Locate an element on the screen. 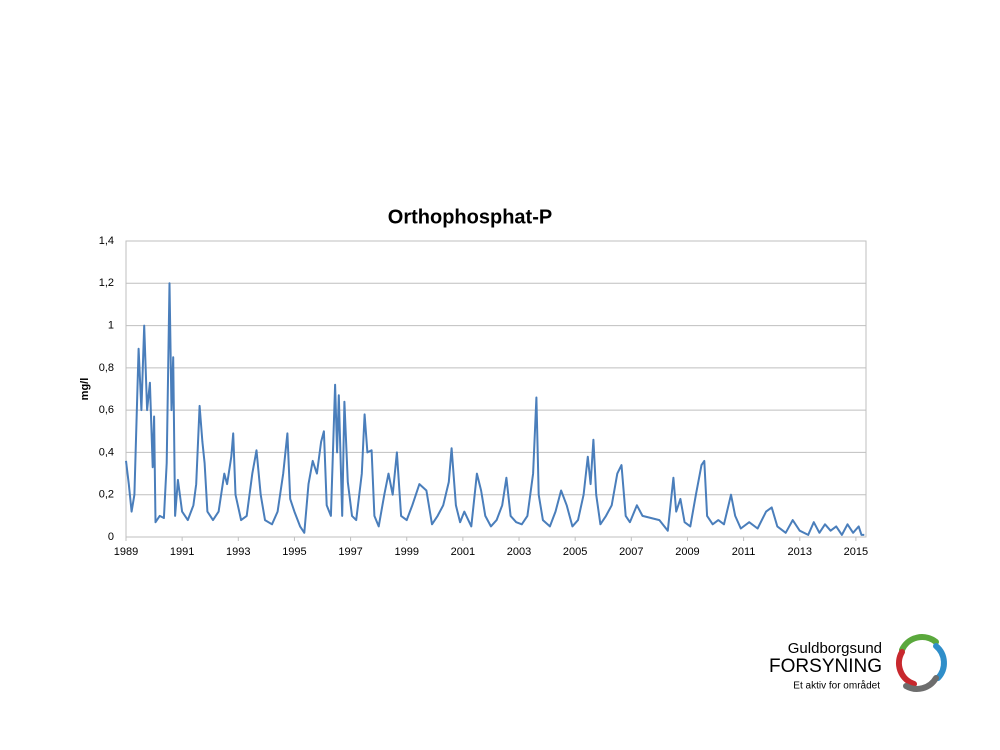 The height and width of the screenshot is (750, 1000). x-tick-label: 1995 is located at coordinates (294, 552).